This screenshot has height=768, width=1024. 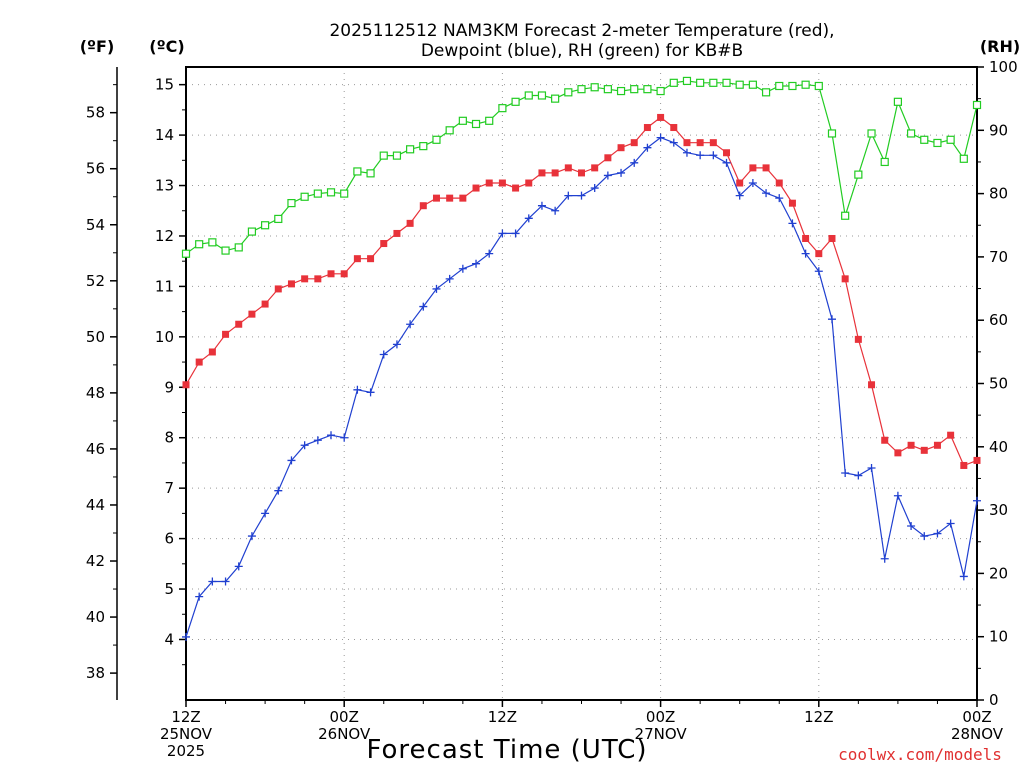 What do you see at coordinates (95, 337) in the screenshot?
I see `fahrenheit-tick-label: 50` at bounding box center [95, 337].